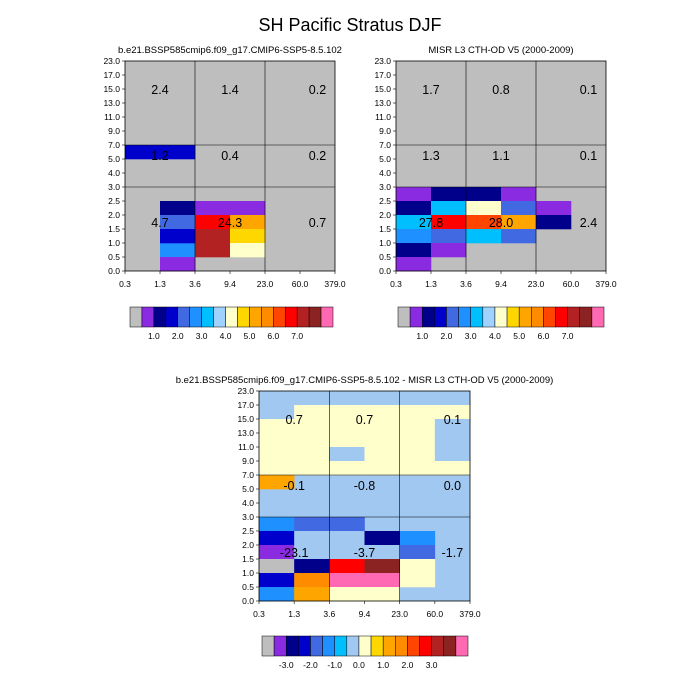 The image size is (700, 700). Describe the element at coordinates (317, 90) in the screenshot. I see `region-value-label: 0.2` at that location.